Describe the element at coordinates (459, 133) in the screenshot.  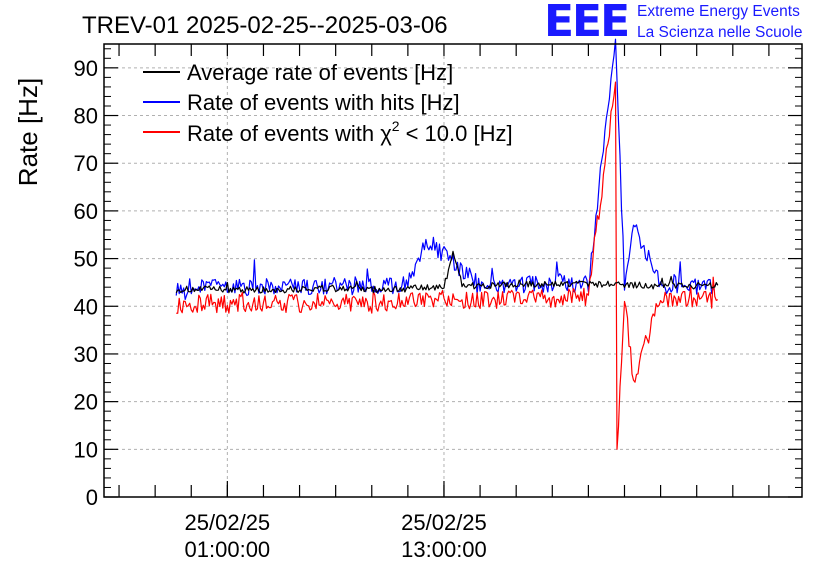
I see `legend-chi2-suffix: < 10.0 [Hz]` at that location.